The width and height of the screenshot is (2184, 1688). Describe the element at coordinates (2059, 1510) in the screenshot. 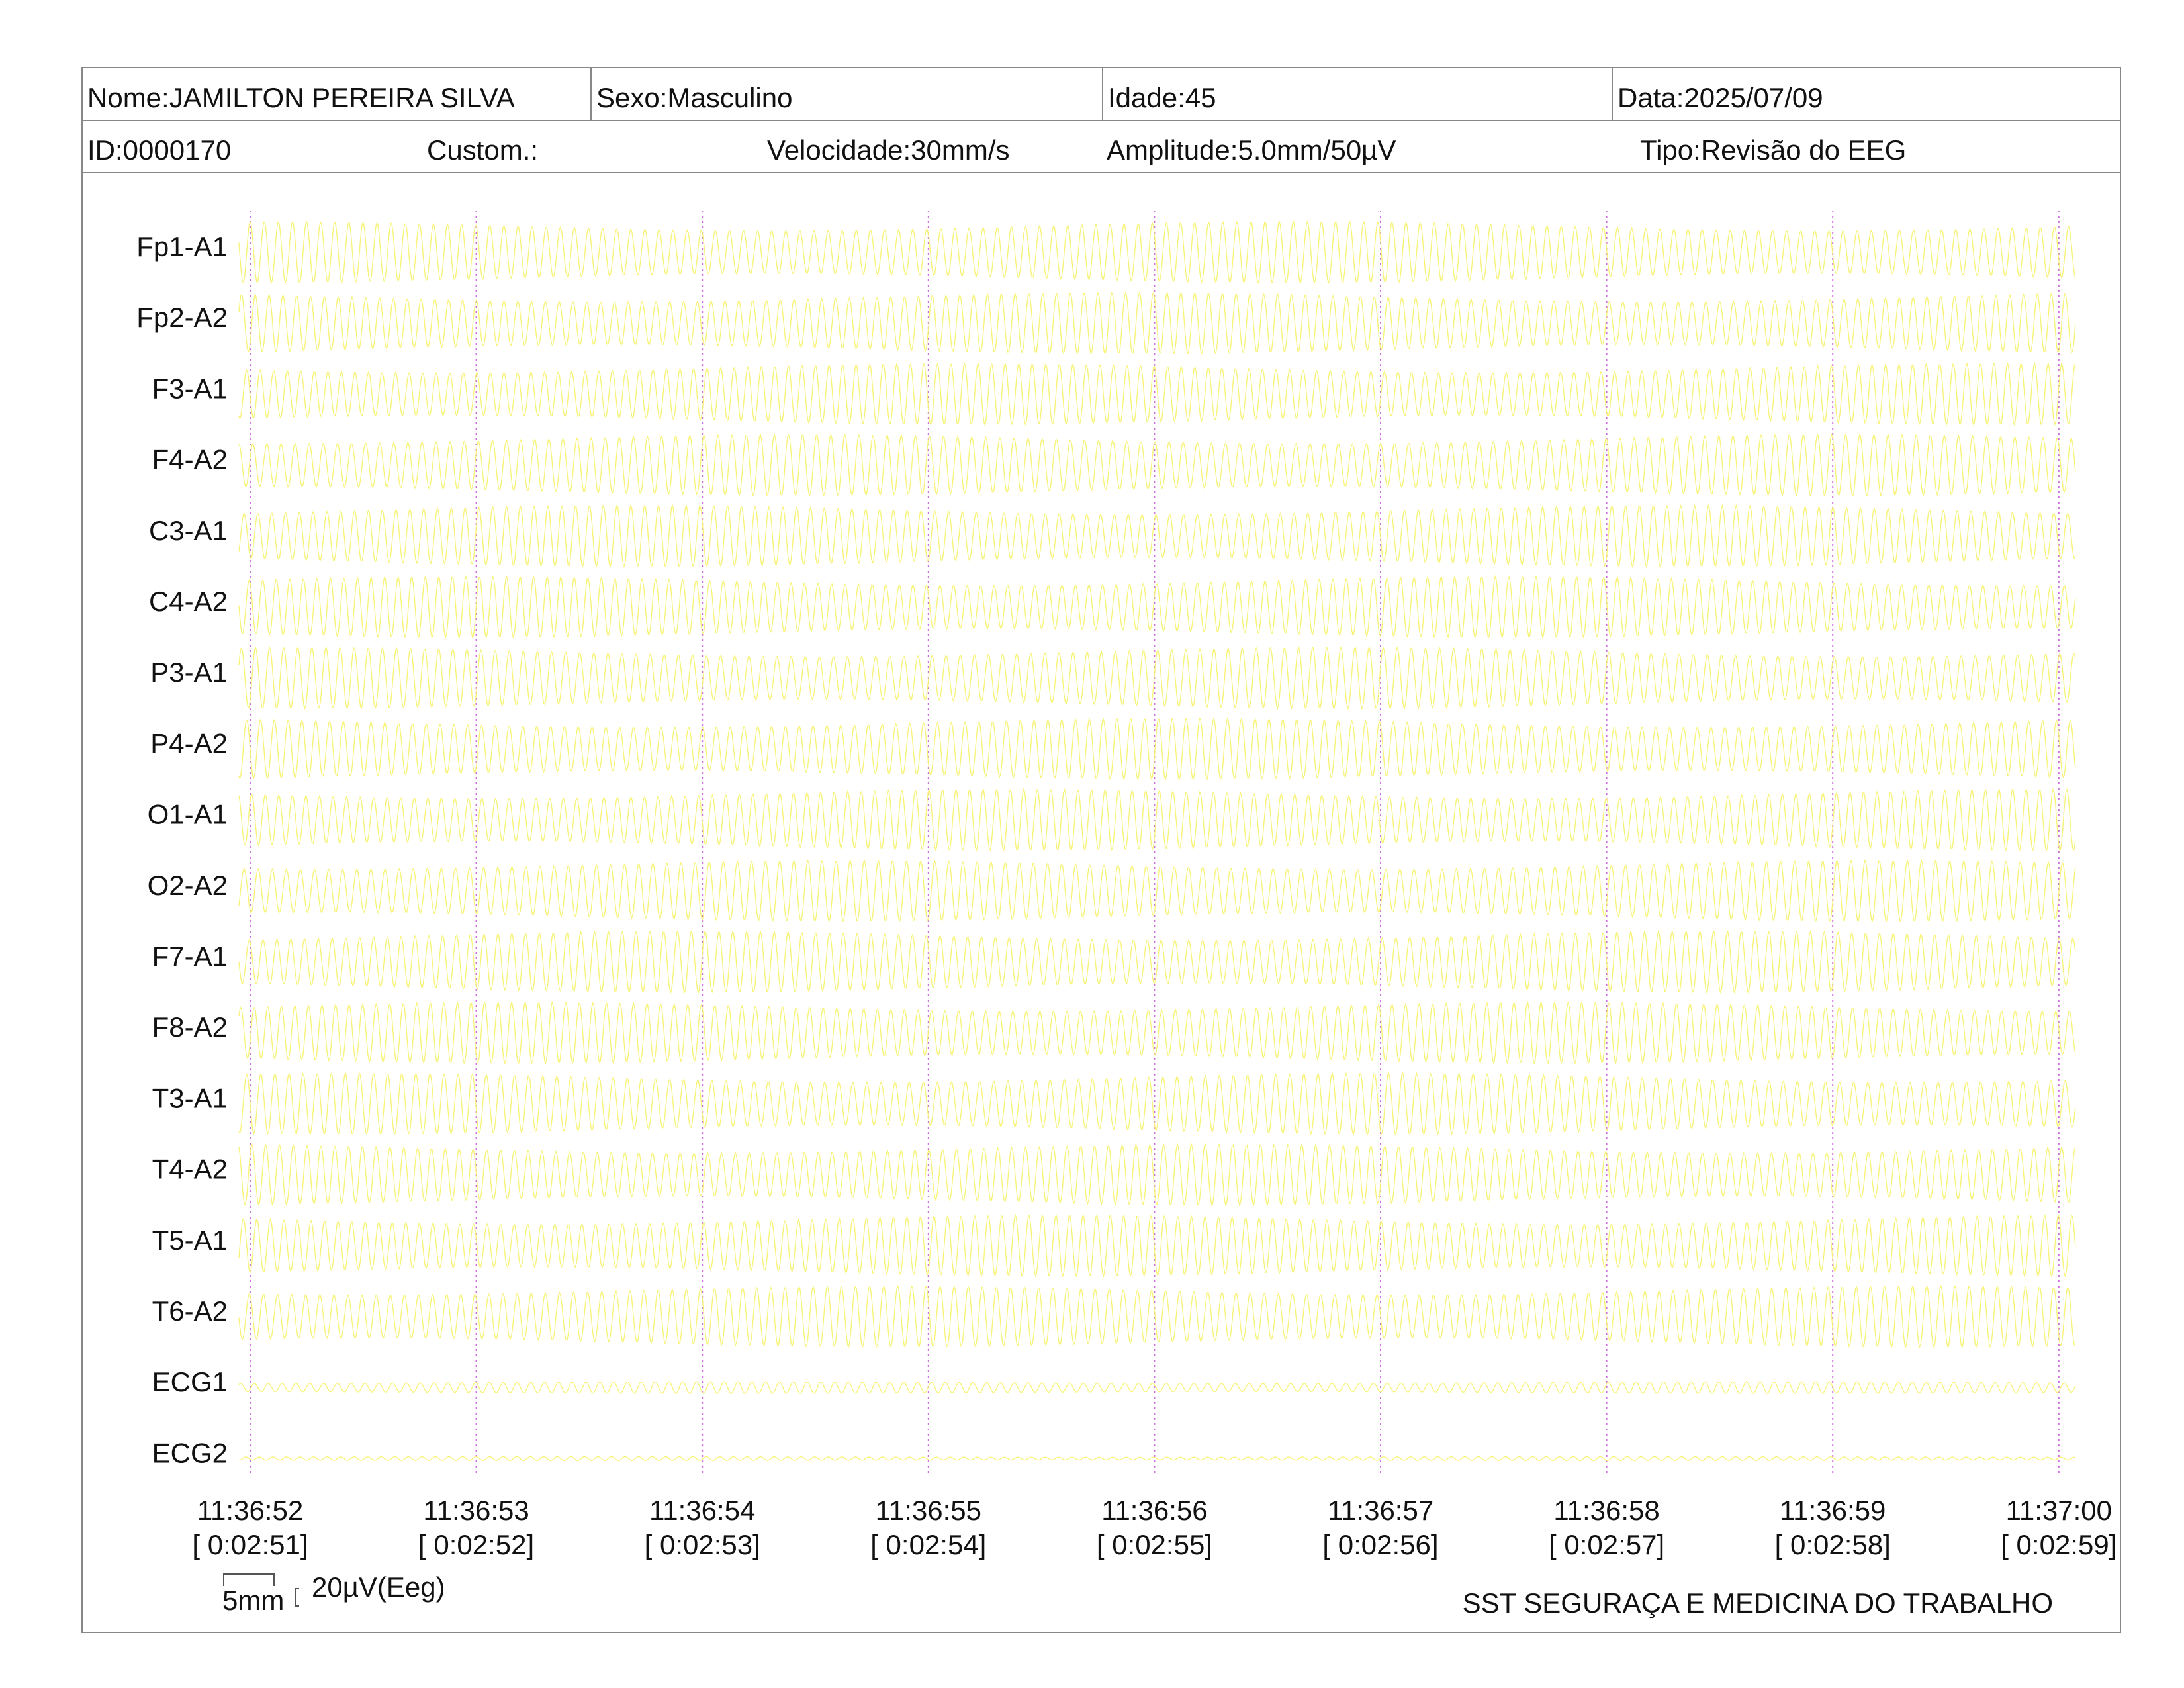

I see `time-clock: 11:37:00` at that location.